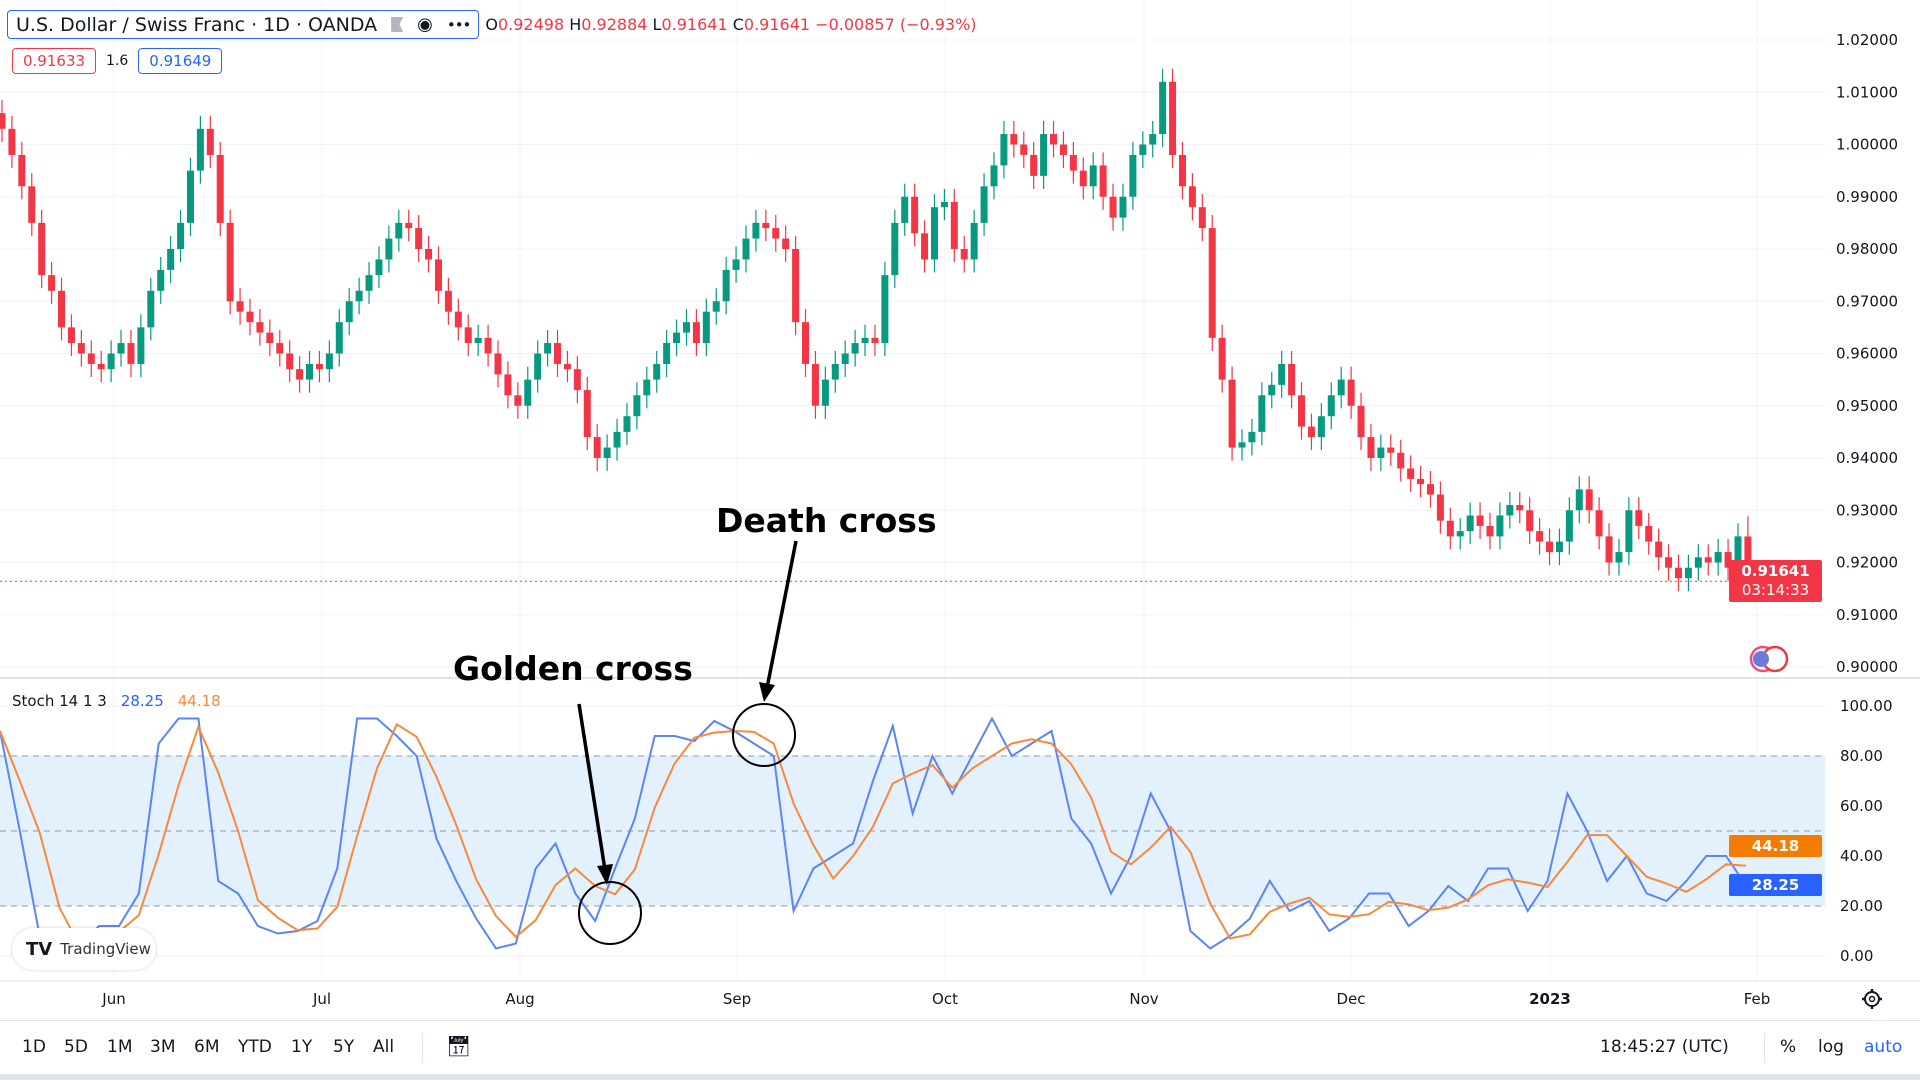  Describe the element at coordinates (1867, 92) in the screenshot. I see `price-tick-label: 1.01000` at that location.